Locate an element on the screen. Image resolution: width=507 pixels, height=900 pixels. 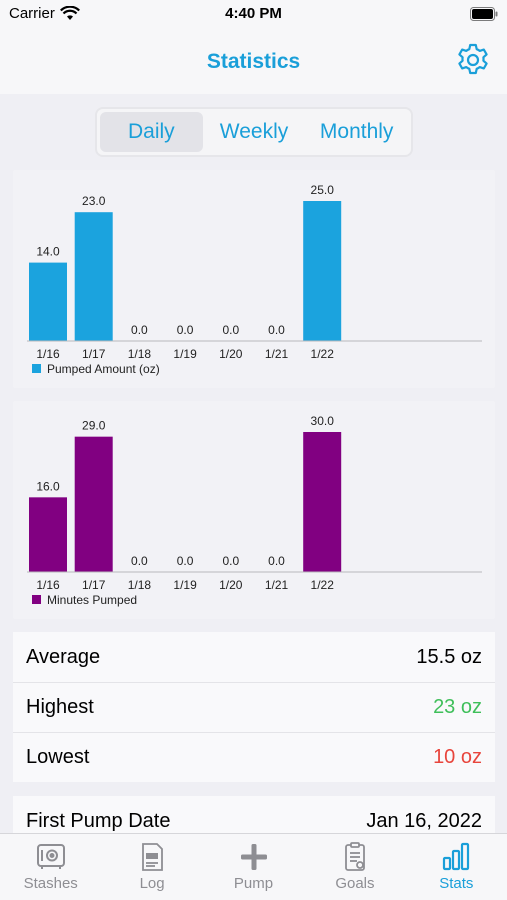
legend-label: Pumped Amount (oz) is located at coordinates (103, 369).